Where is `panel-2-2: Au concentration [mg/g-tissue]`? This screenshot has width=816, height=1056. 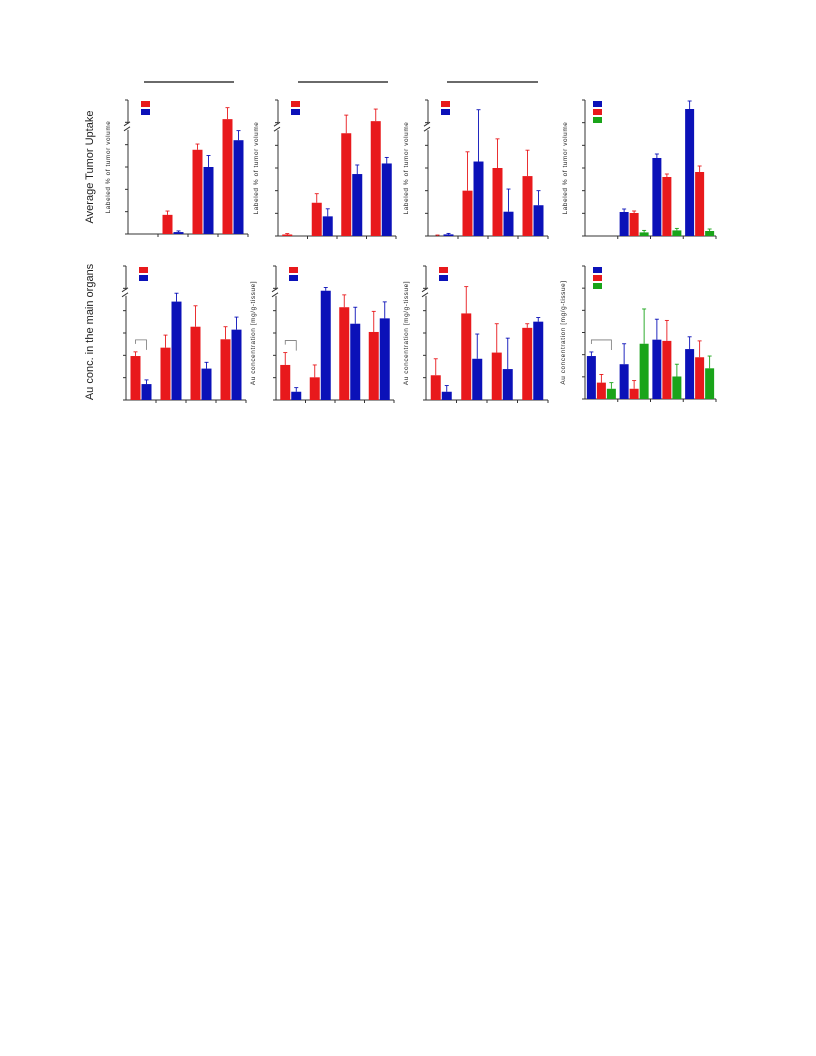
panel-2-2: Au concentration [mg/g-tissue] is located at coordinates (322, 334).